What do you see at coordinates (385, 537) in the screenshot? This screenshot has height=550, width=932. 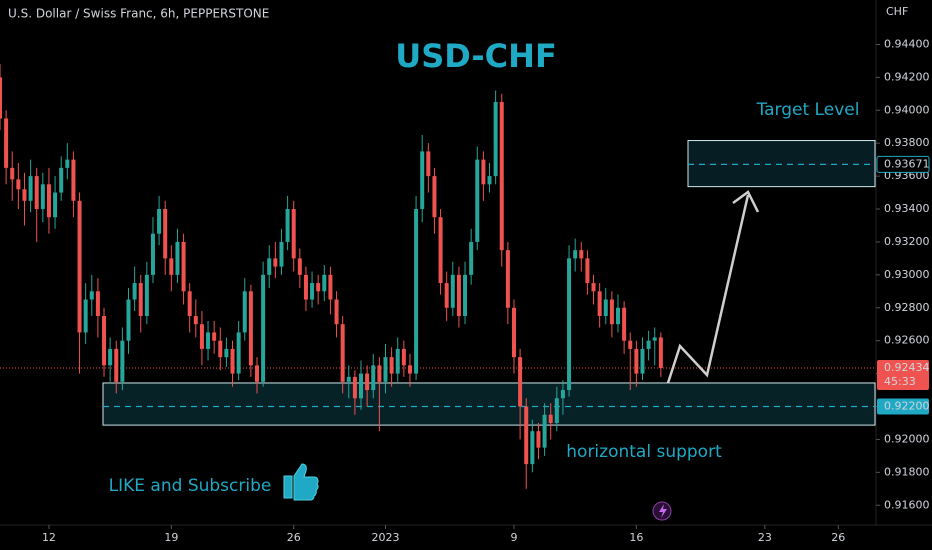 I see `x-tick-label: 2023` at bounding box center [385, 537].